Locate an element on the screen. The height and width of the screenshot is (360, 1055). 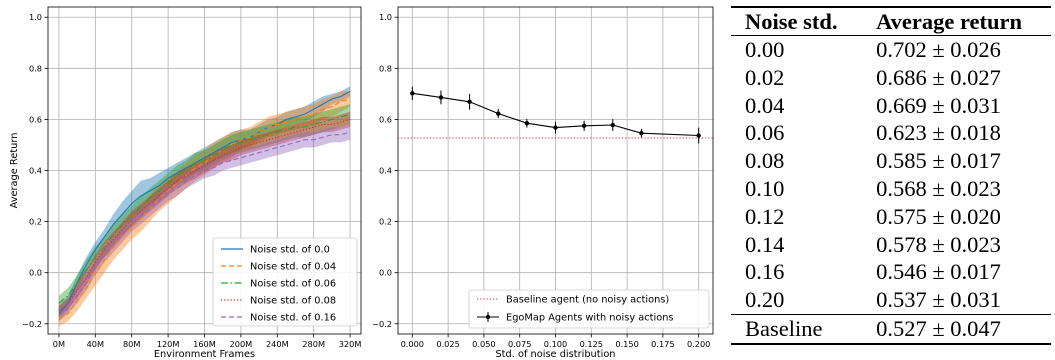
chart1-xtick-label: 0M is located at coordinates (59, 344).